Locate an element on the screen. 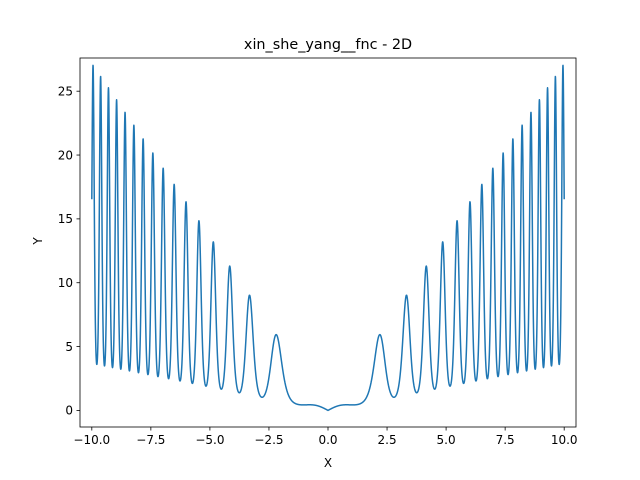 Image resolution: width=640 pixels, height=480 pixels. chart-title: xin_she_yang__fnc - 2D is located at coordinates (328, 45).